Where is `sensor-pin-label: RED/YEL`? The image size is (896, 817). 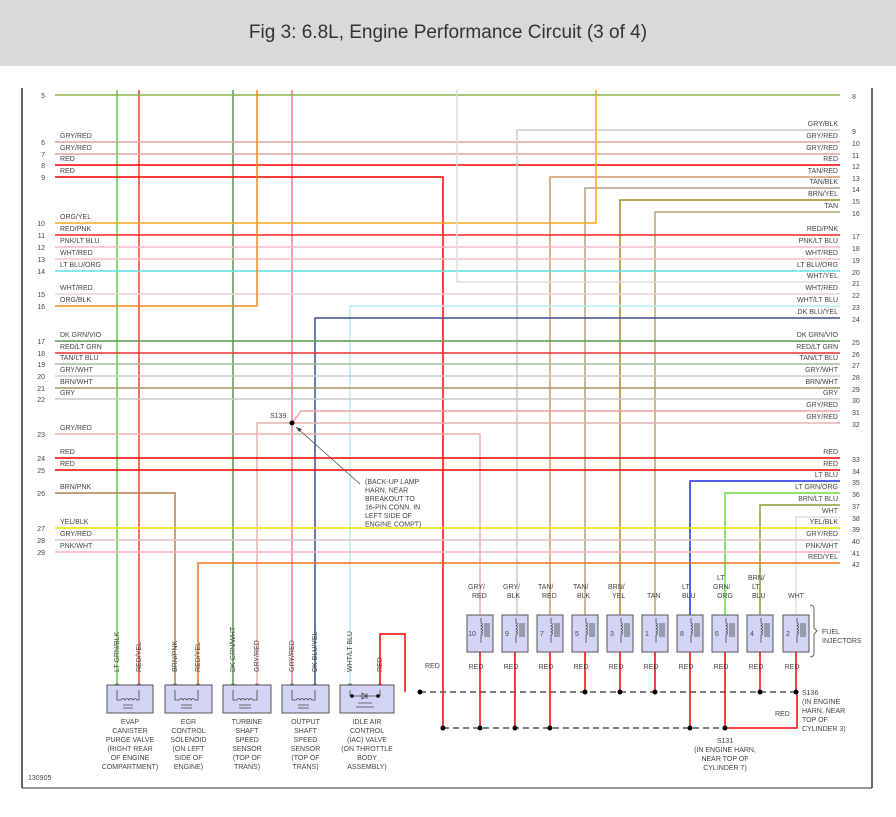 sensor-pin-label: RED/YEL is located at coordinates (139, 657).